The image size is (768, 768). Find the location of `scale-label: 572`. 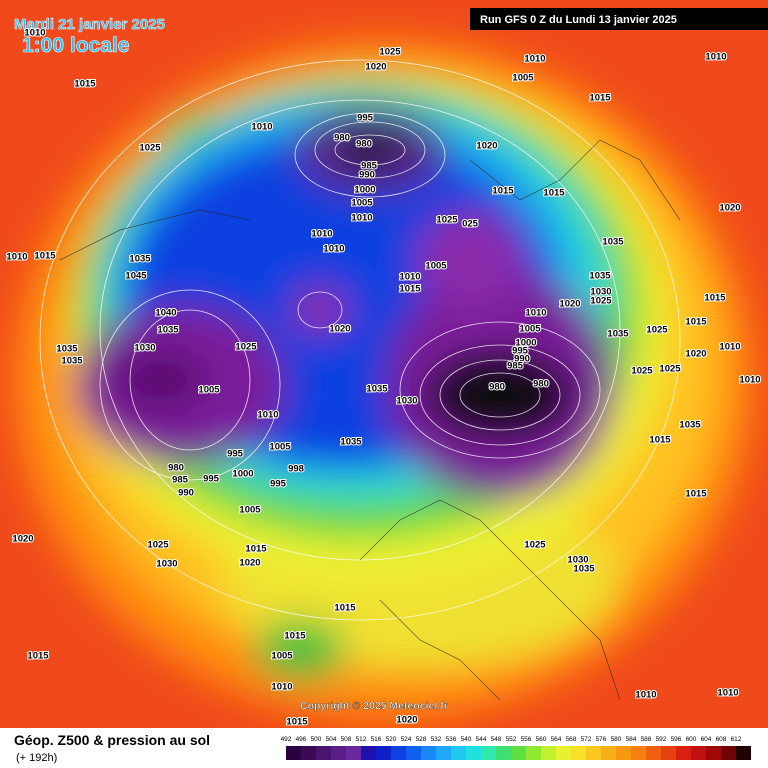

scale-label: 572 is located at coordinates (586, 739).